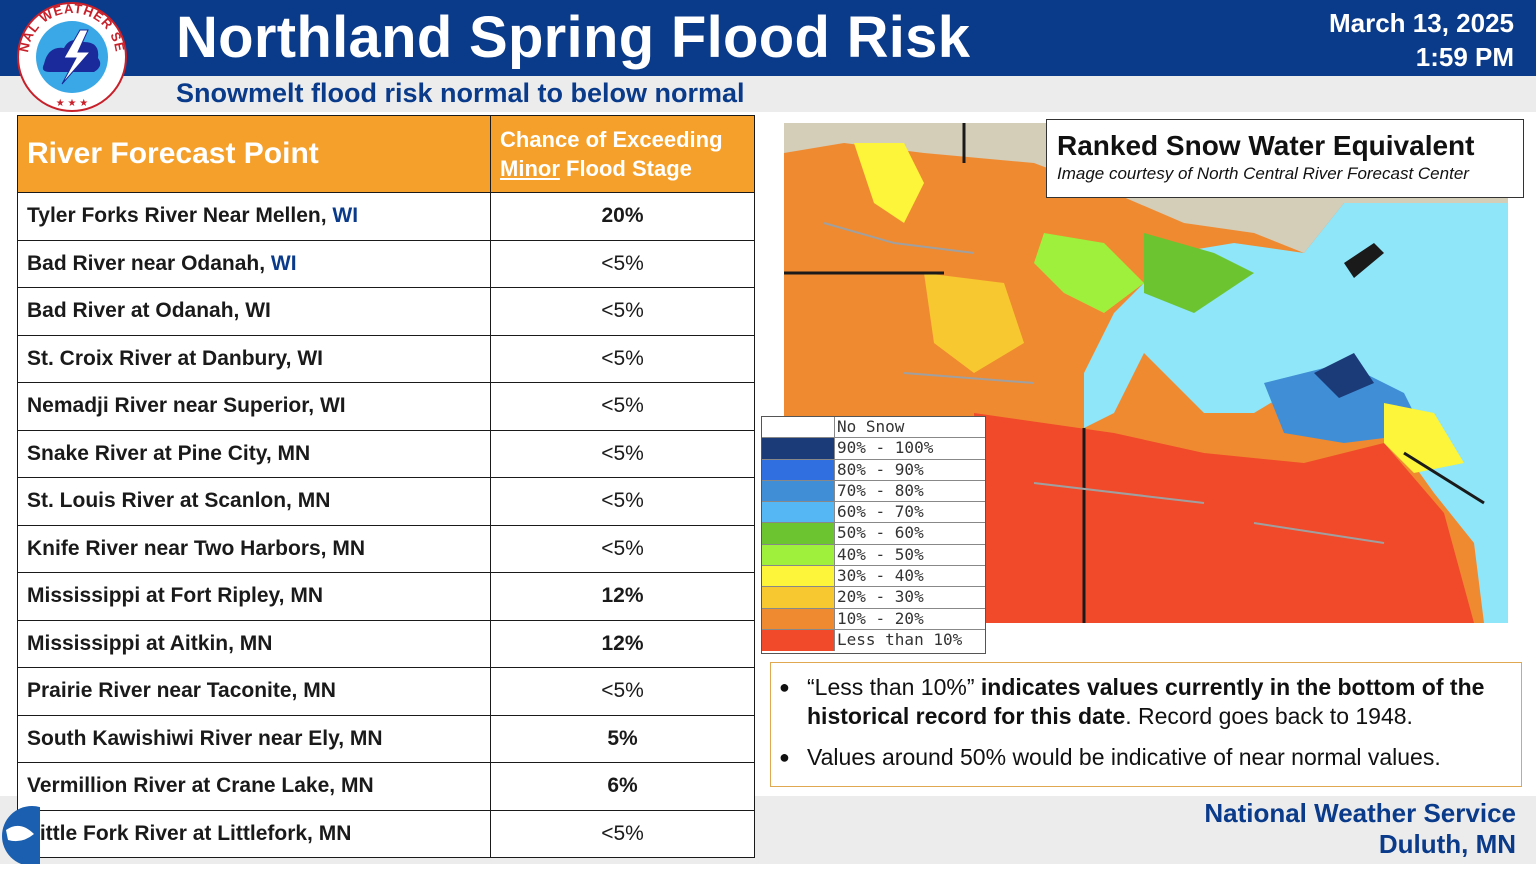 This screenshot has height=869, width=1536. I want to click on legend-item: 30% - 40%, so click(873, 577).